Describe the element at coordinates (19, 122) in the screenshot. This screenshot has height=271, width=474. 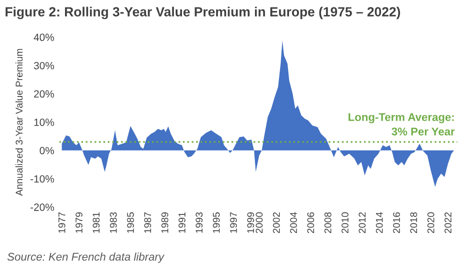
I see `y-axis-title: Annualized 3-Year Value Premium` at that location.